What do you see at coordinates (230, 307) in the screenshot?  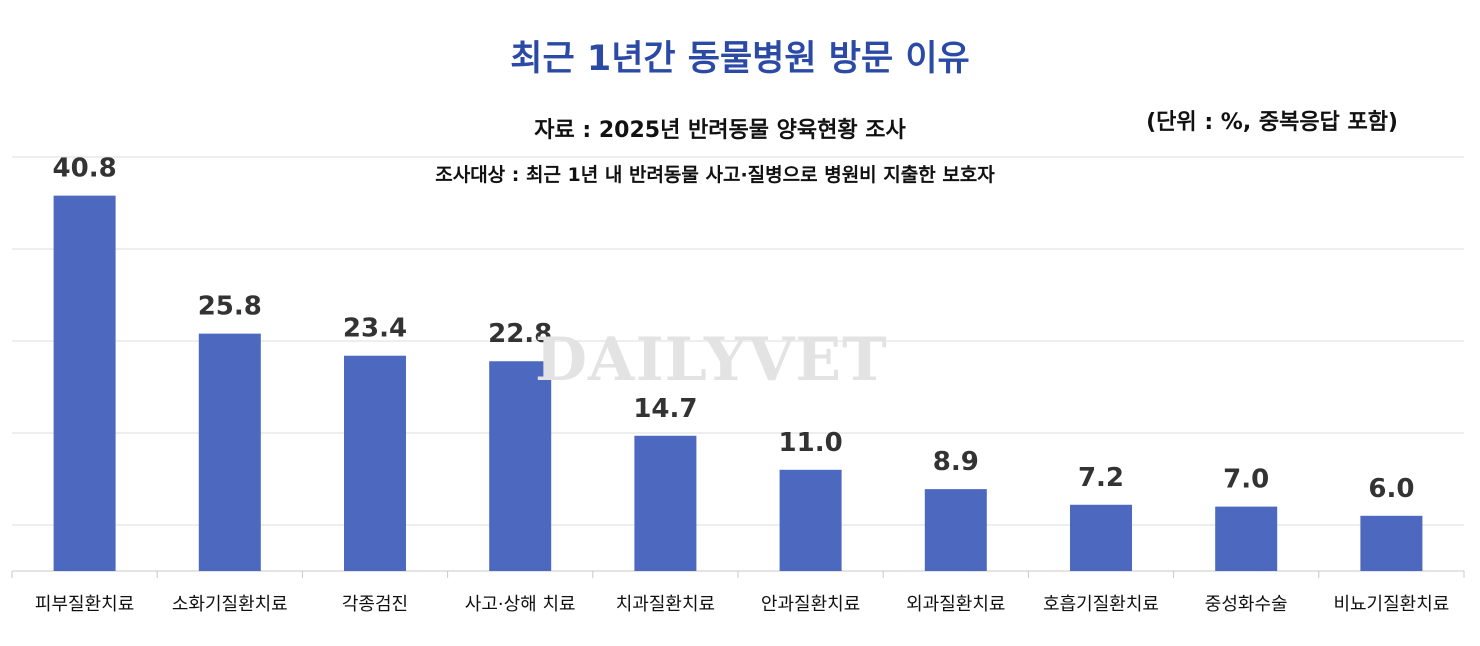 I see `data-label: 25.8` at bounding box center [230, 307].